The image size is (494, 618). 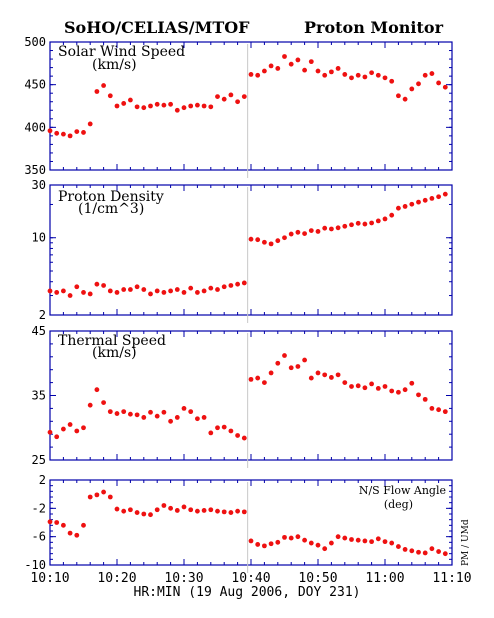 I want to click on x-tick-label: 10:10, so click(x=49, y=578).